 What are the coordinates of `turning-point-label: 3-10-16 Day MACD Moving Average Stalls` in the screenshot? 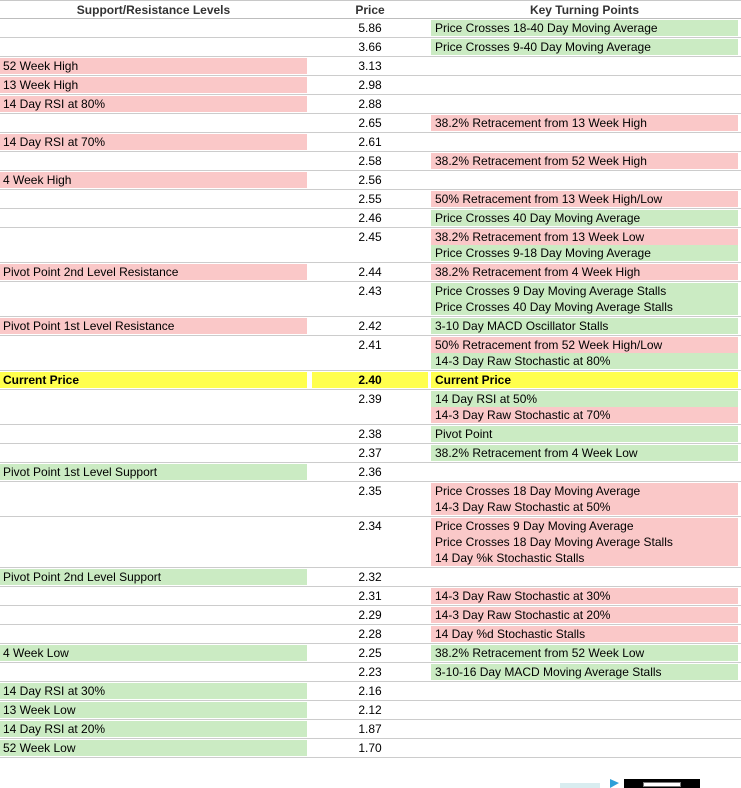 It's located at (584, 672).